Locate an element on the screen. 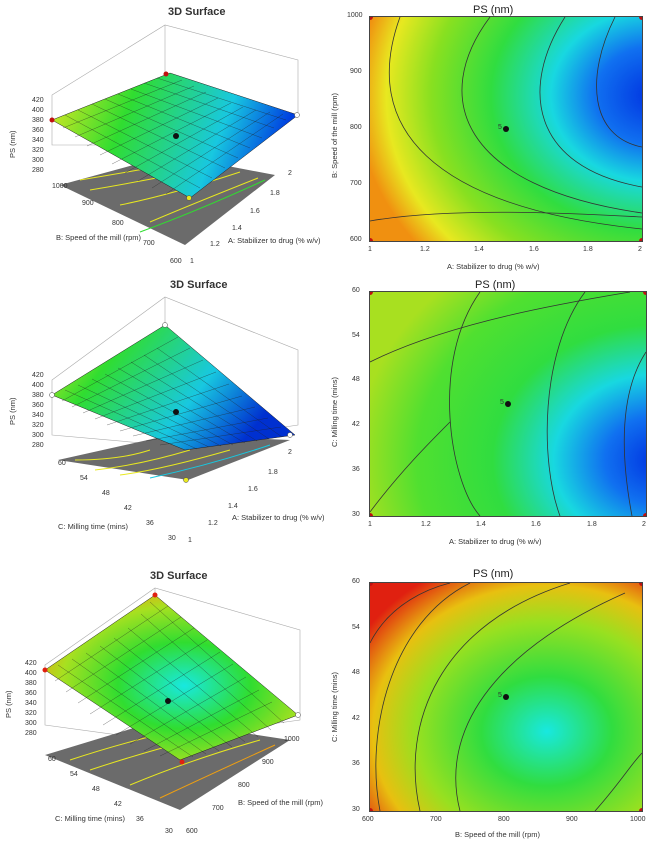 The image size is (650, 844). z-tick: 420 is located at coordinates (31, 663).